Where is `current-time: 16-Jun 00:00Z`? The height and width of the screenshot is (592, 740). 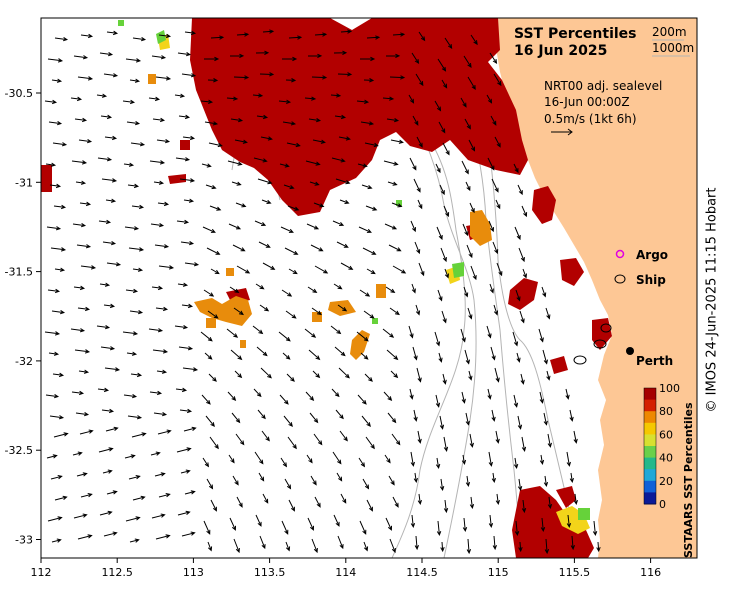 current-time: 16-Jun 00:00Z is located at coordinates (587, 102).